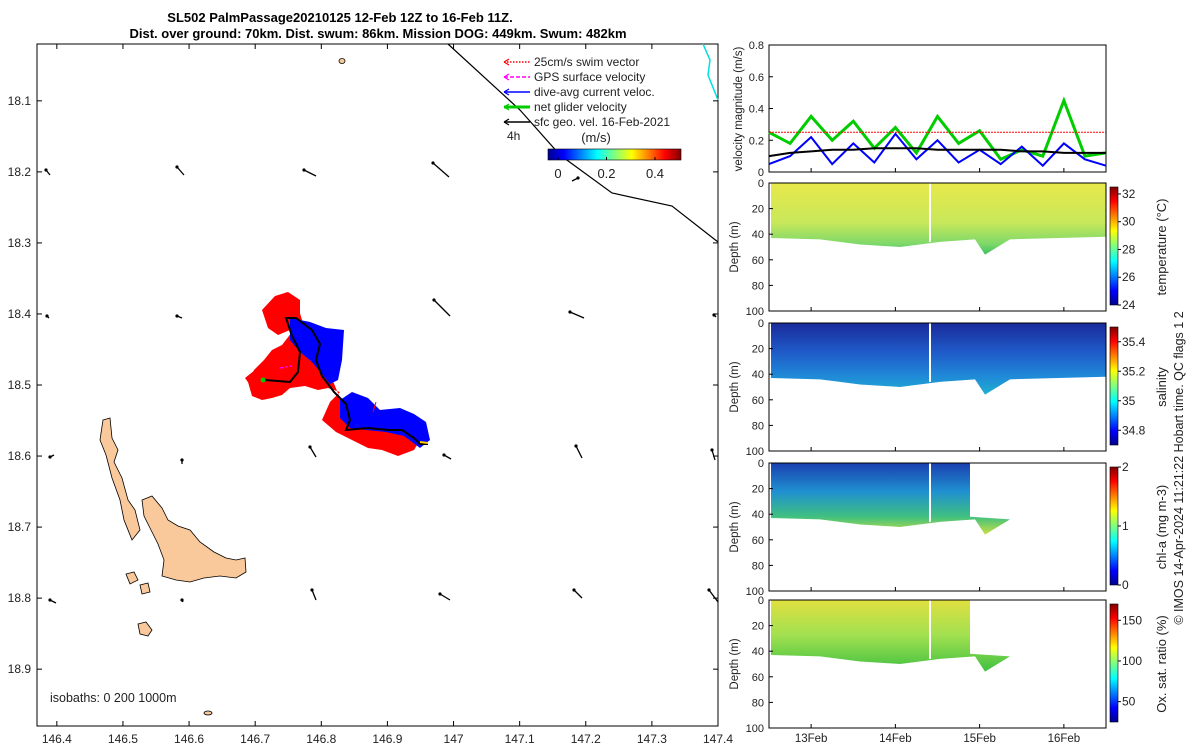  What do you see at coordinates (756, 78) in the screenshot?
I see `velocity-y-tick-label: 0.6` at bounding box center [756, 78].